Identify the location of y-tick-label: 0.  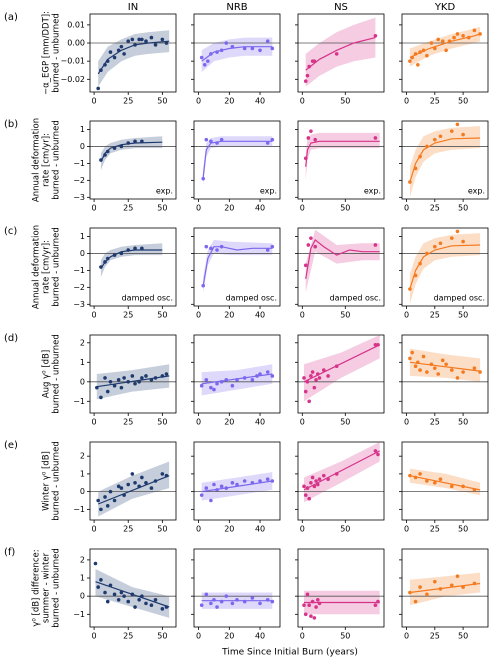
(82, 146).